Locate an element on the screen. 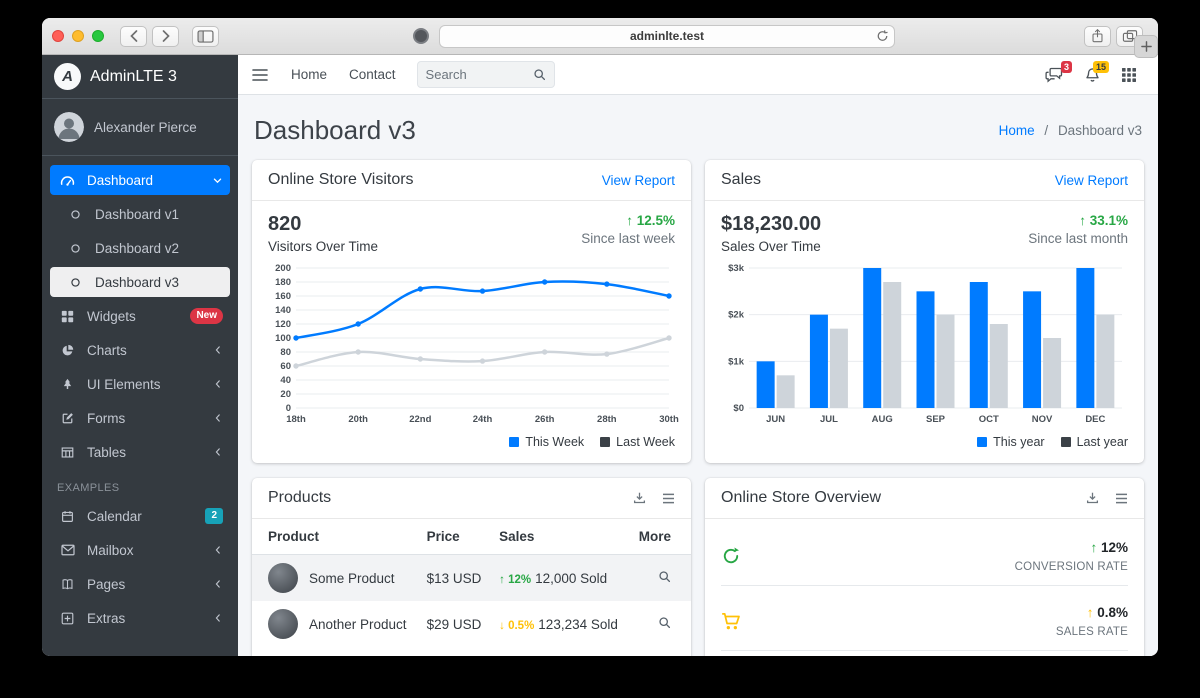  sidebar-item-tables: Tables is located at coordinates (140, 452).